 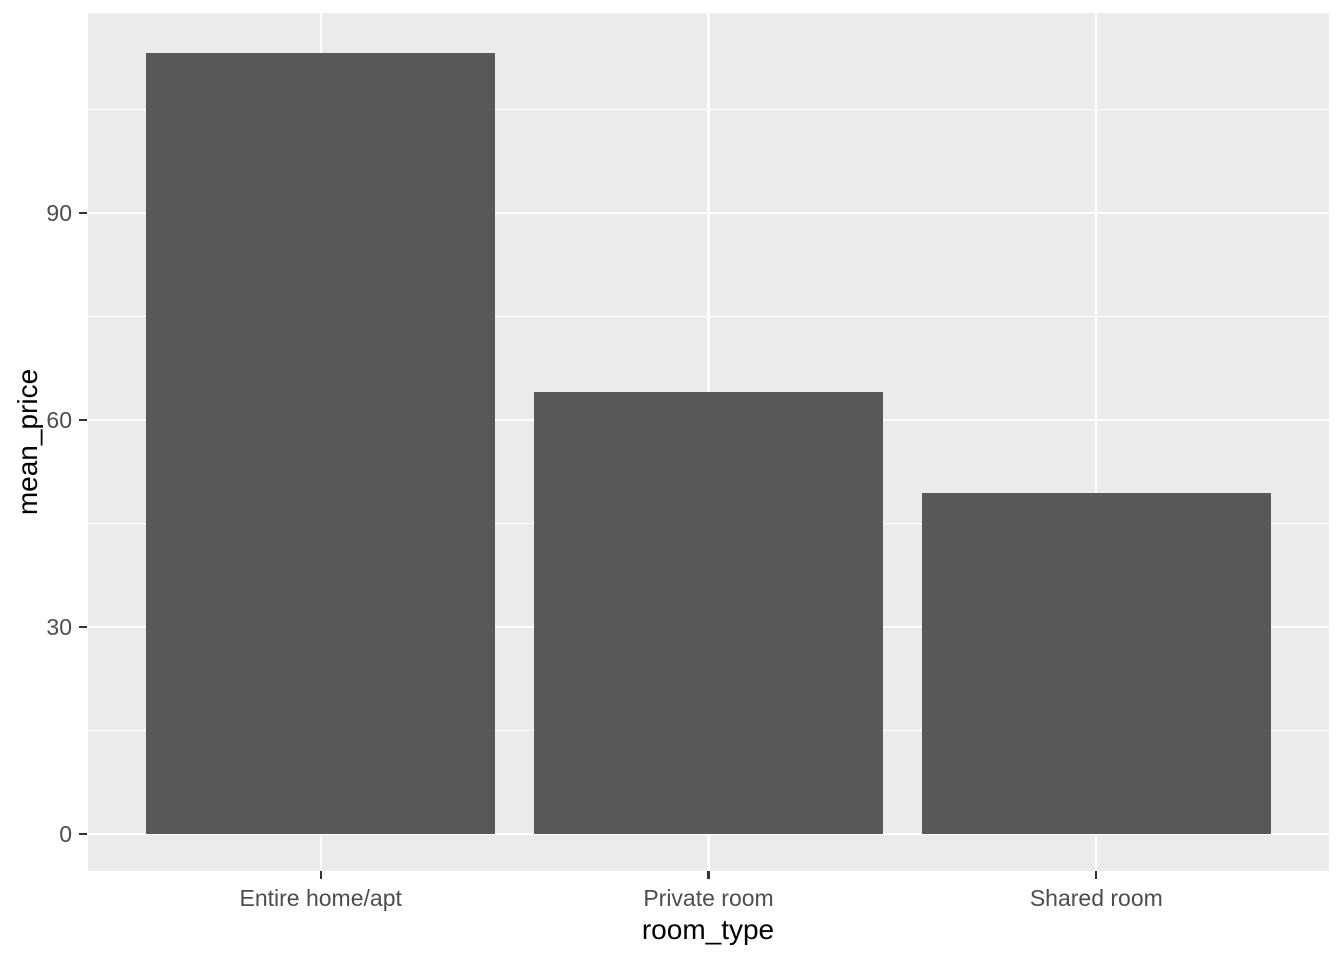 What do you see at coordinates (708, 898) in the screenshot?
I see `x-tick-label: Private room` at bounding box center [708, 898].